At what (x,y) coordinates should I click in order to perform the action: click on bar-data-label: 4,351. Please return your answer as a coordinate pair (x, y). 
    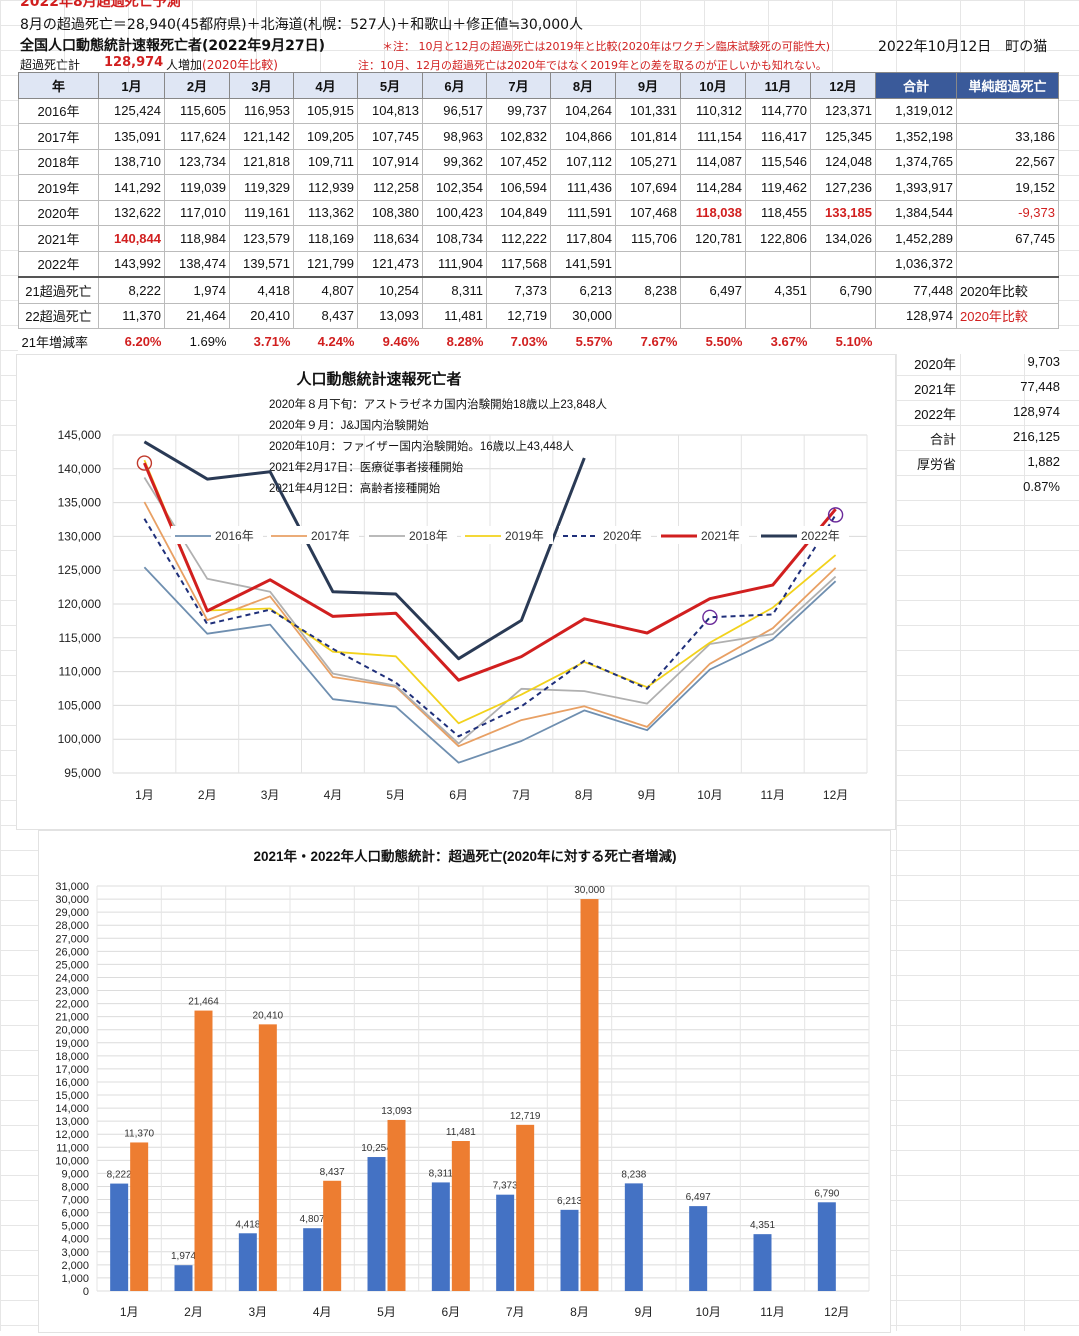
    Looking at the image, I should click on (762, 1225).